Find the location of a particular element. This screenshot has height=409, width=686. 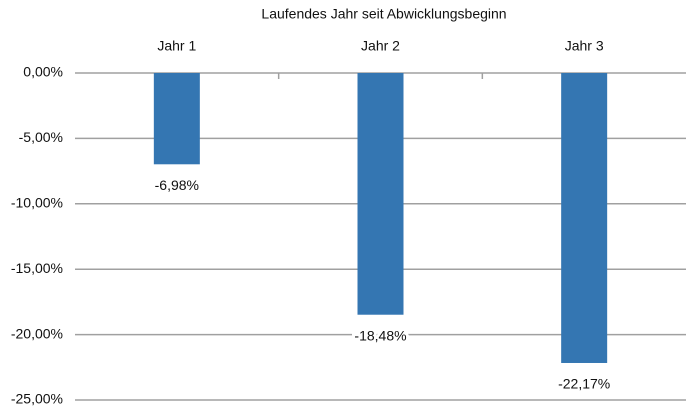

value-label: -18,48% is located at coordinates (380, 335).